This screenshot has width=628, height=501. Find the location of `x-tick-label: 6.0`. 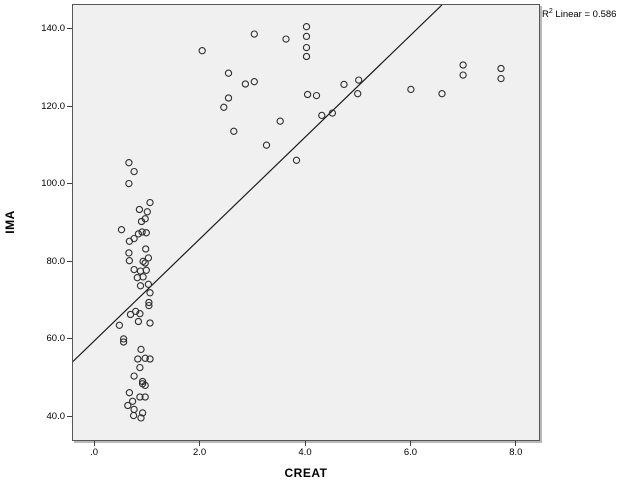

x-tick-label: 6.0 is located at coordinates (410, 452).